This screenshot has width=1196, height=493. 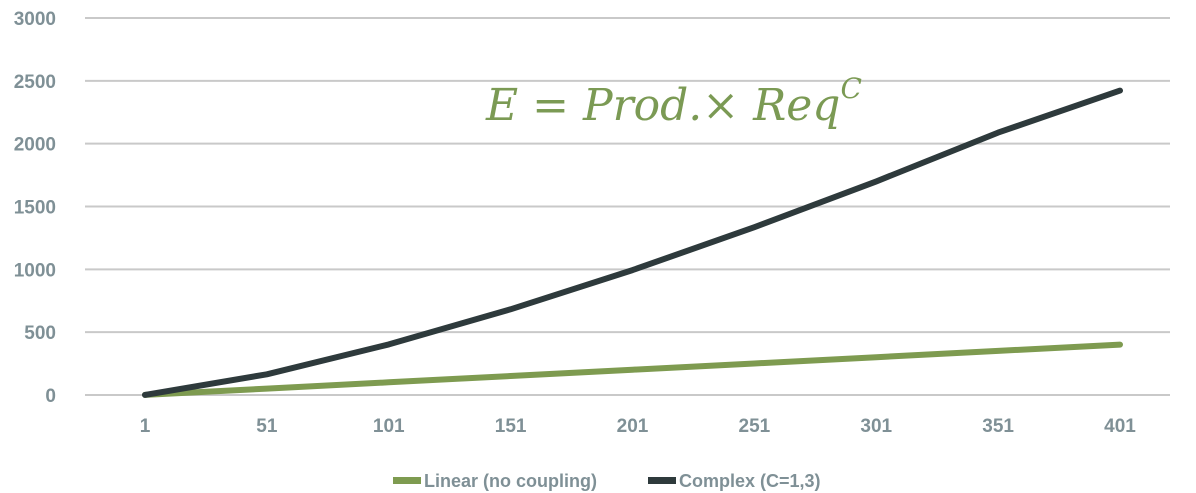 What do you see at coordinates (50, 396) in the screenshot?
I see `y-tick-label: 0` at bounding box center [50, 396].